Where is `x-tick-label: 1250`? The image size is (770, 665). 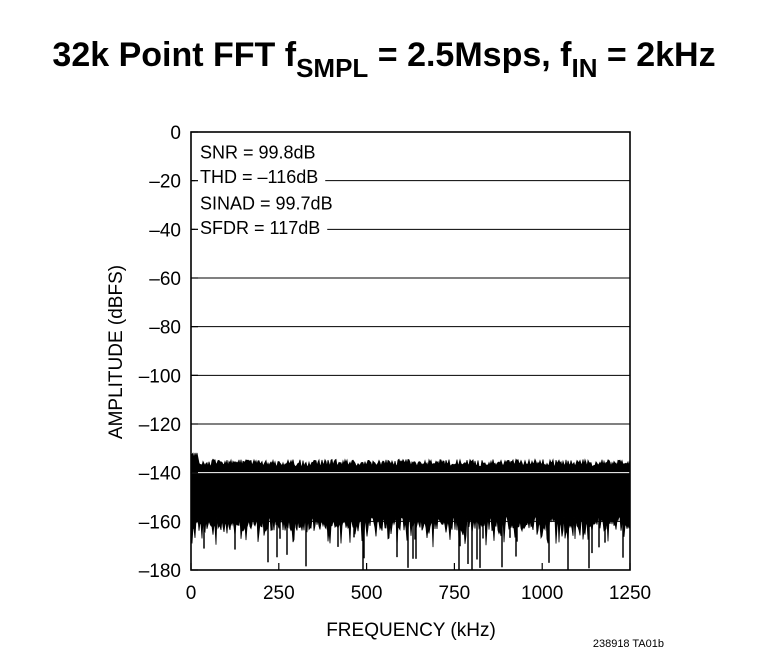 x-tick-label: 1250 is located at coordinates (630, 593).